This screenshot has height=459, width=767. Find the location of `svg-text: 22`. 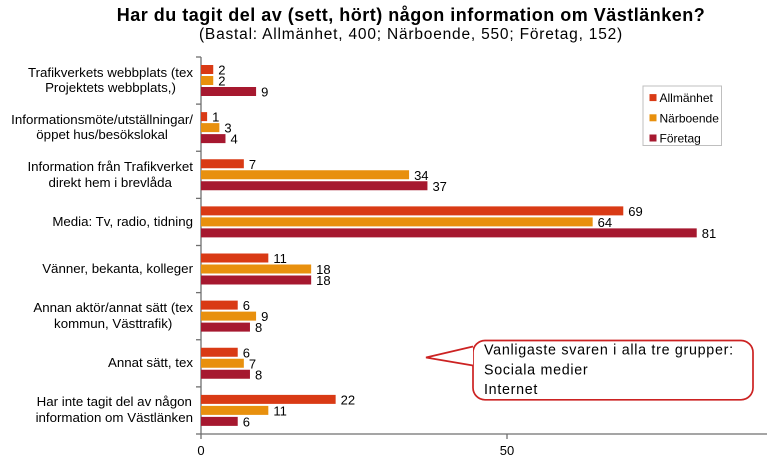

svg-text: 22 is located at coordinates (348, 399).